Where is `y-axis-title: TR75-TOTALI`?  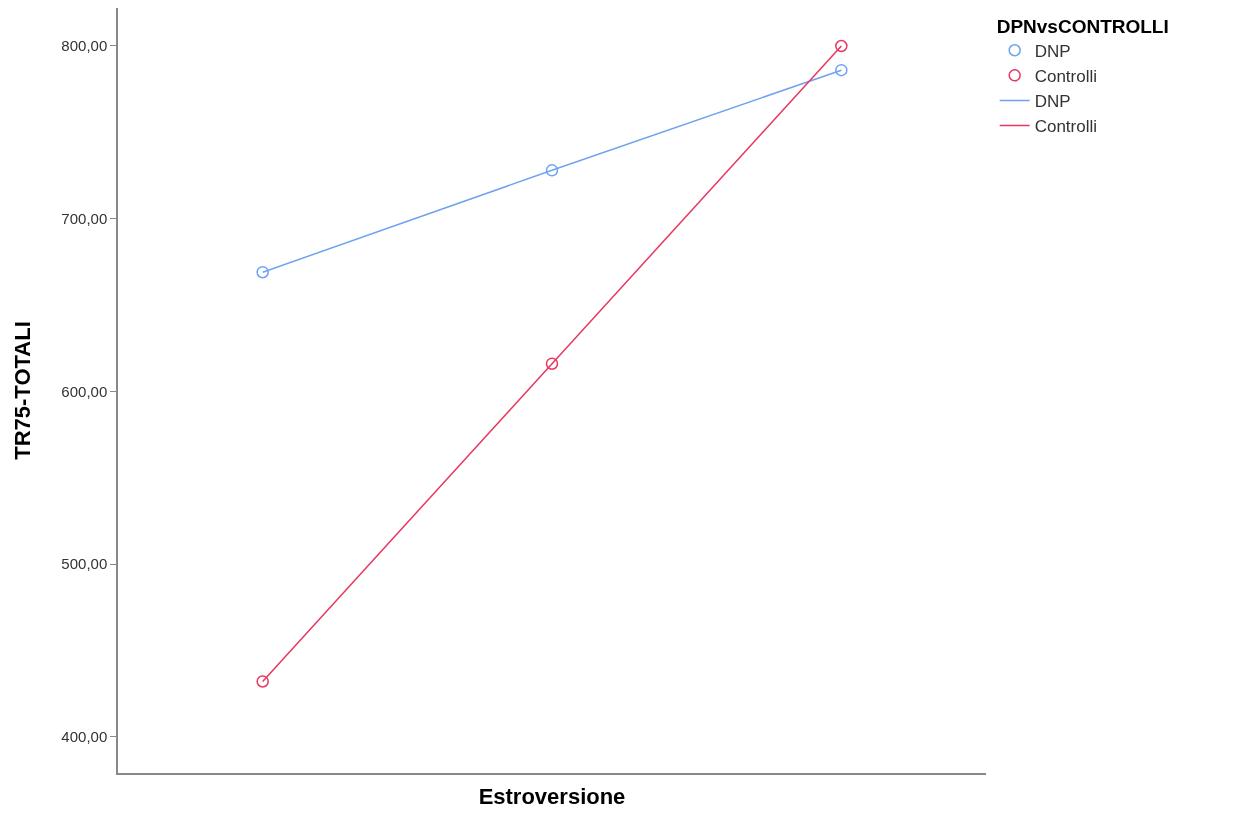
y-axis-title: TR75-TOTALI is located at coordinates (22, 390).